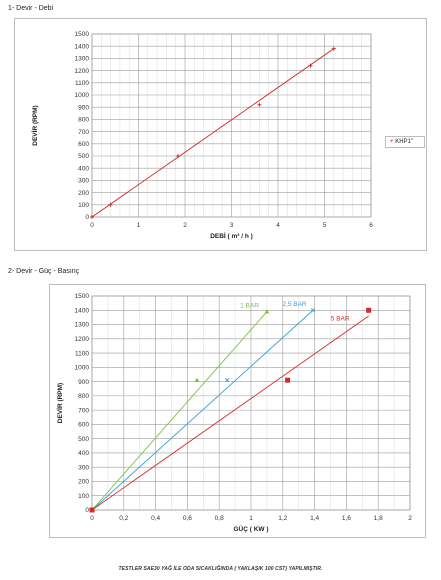  Describe the element at coordinates (44, 271) in the screenshot. I see `section2-title: 2- Devir - Güç - Basınç` at that location.